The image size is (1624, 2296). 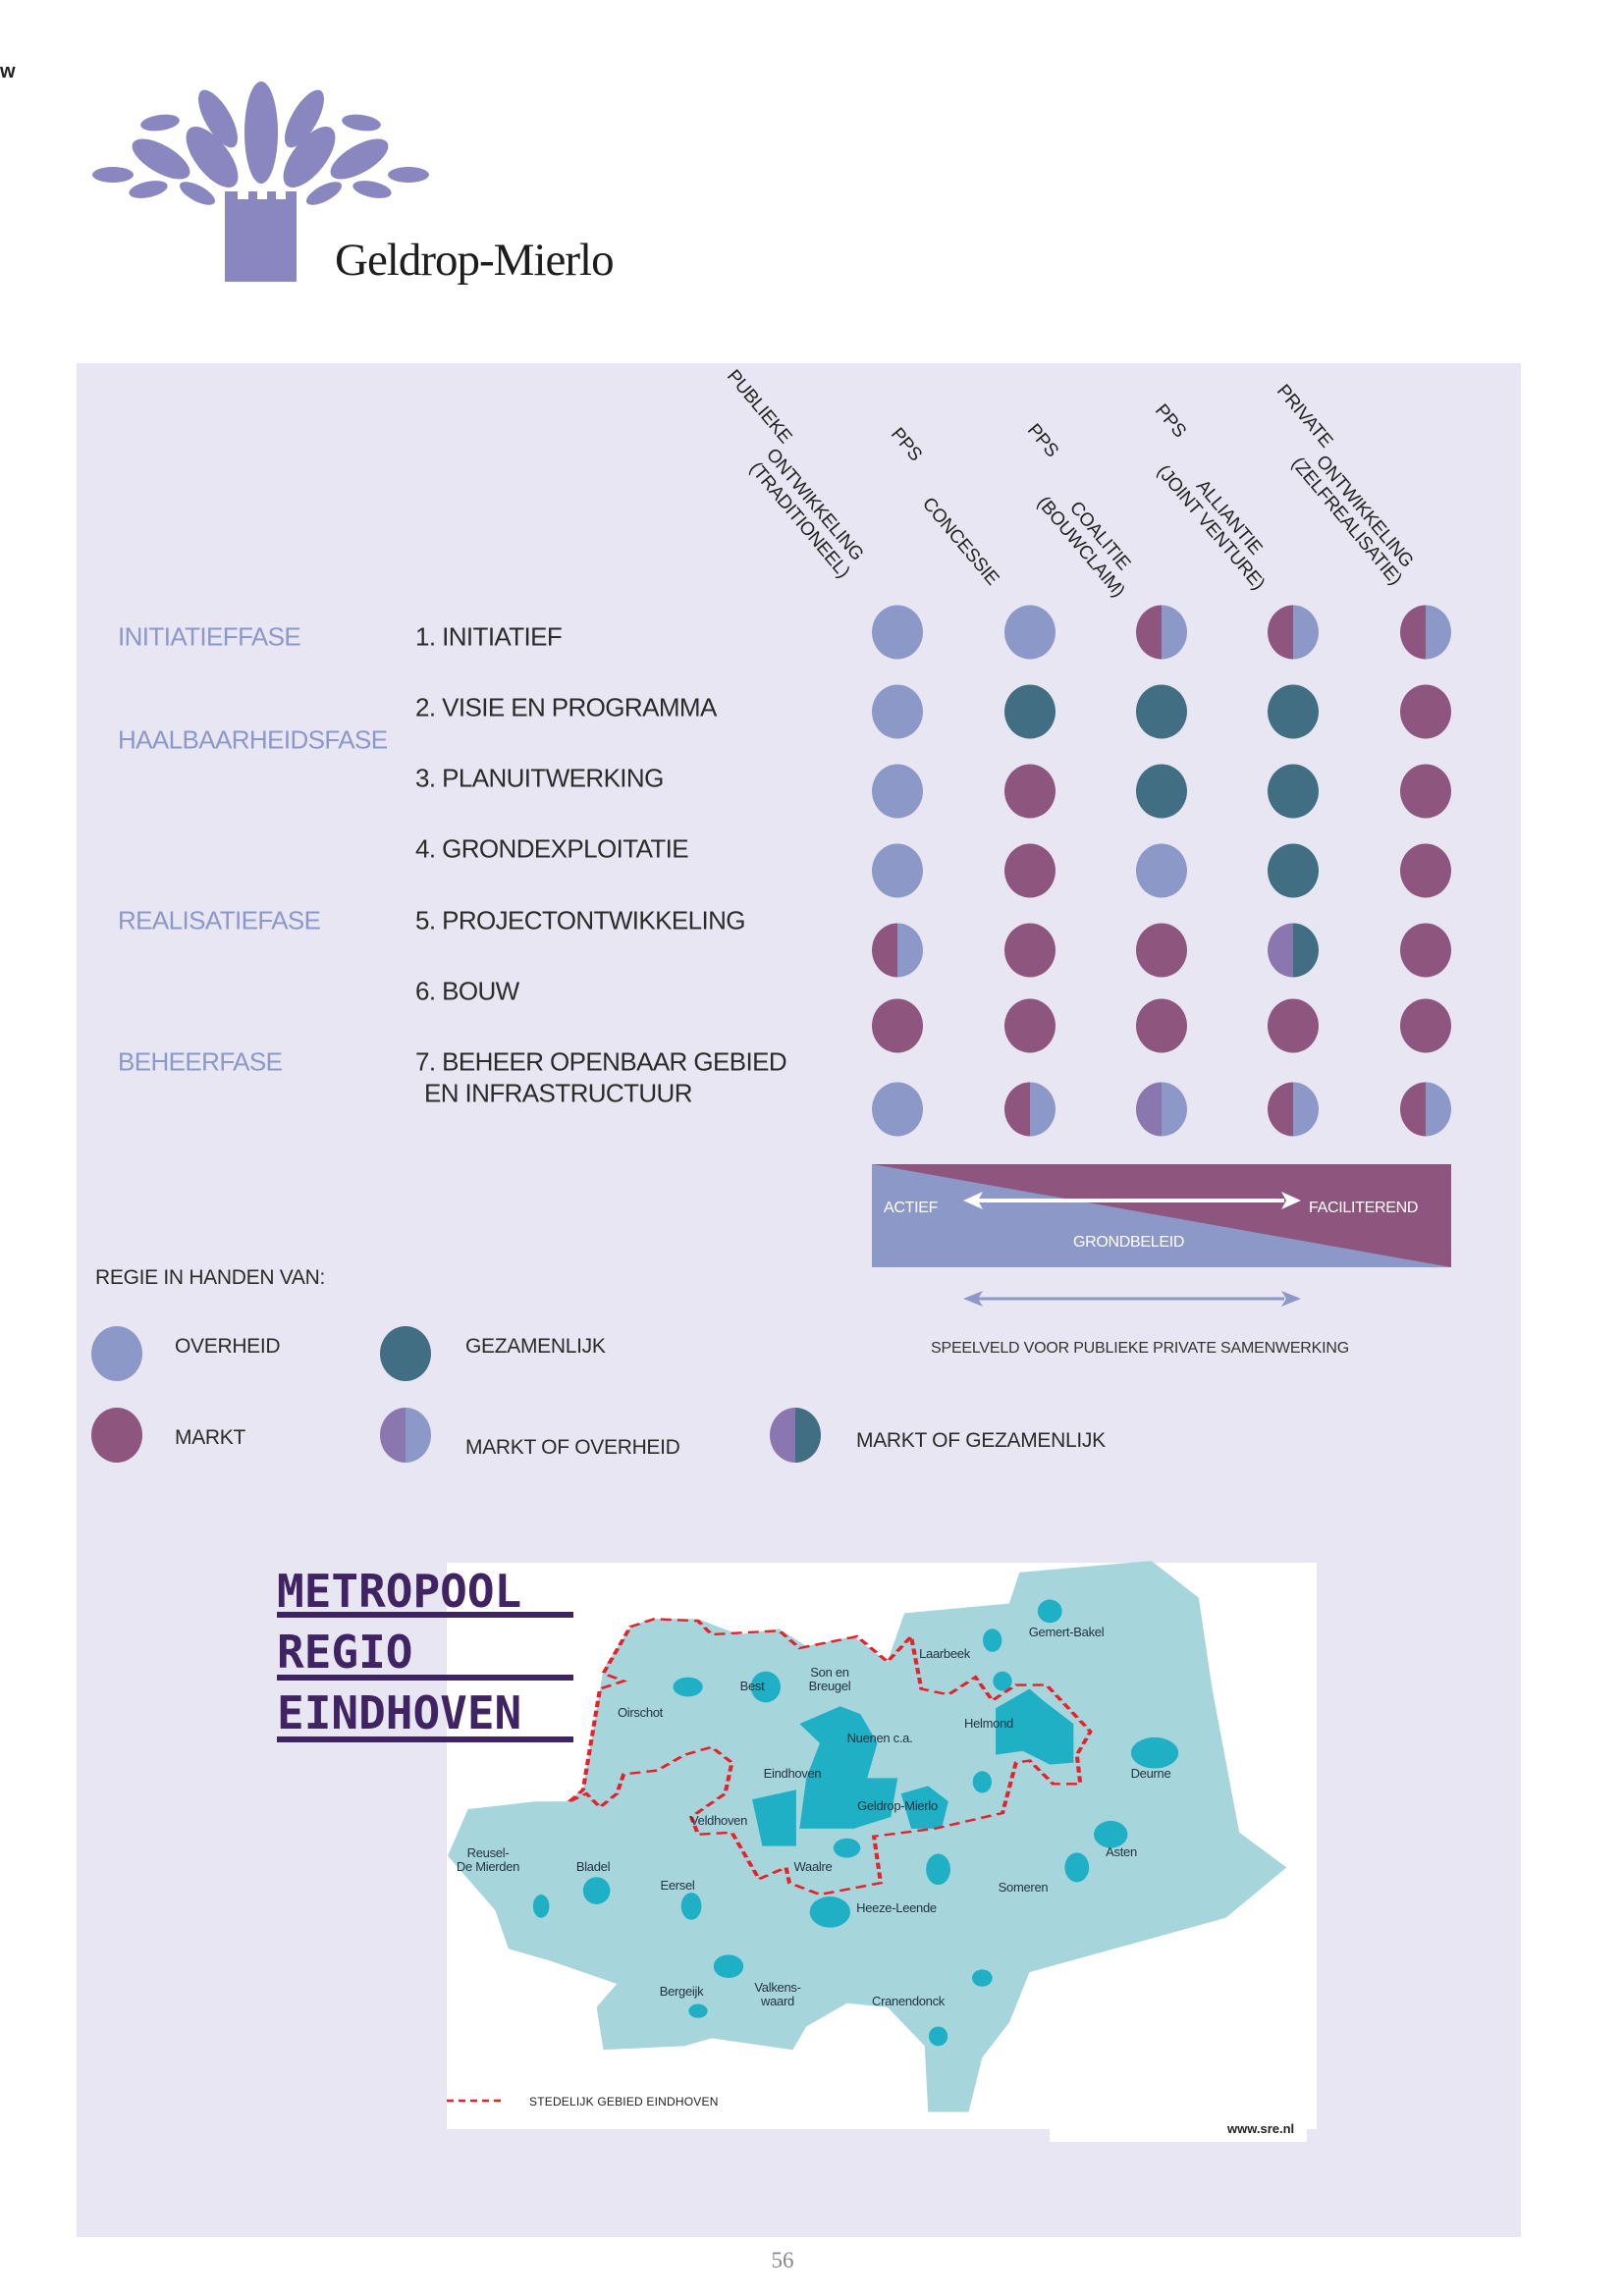 What do you see at coordinates (552, 849) in the screenshot?
I see `step-label: 4. GRONDEXPLOITATIE` at bounding box center [552, 849].